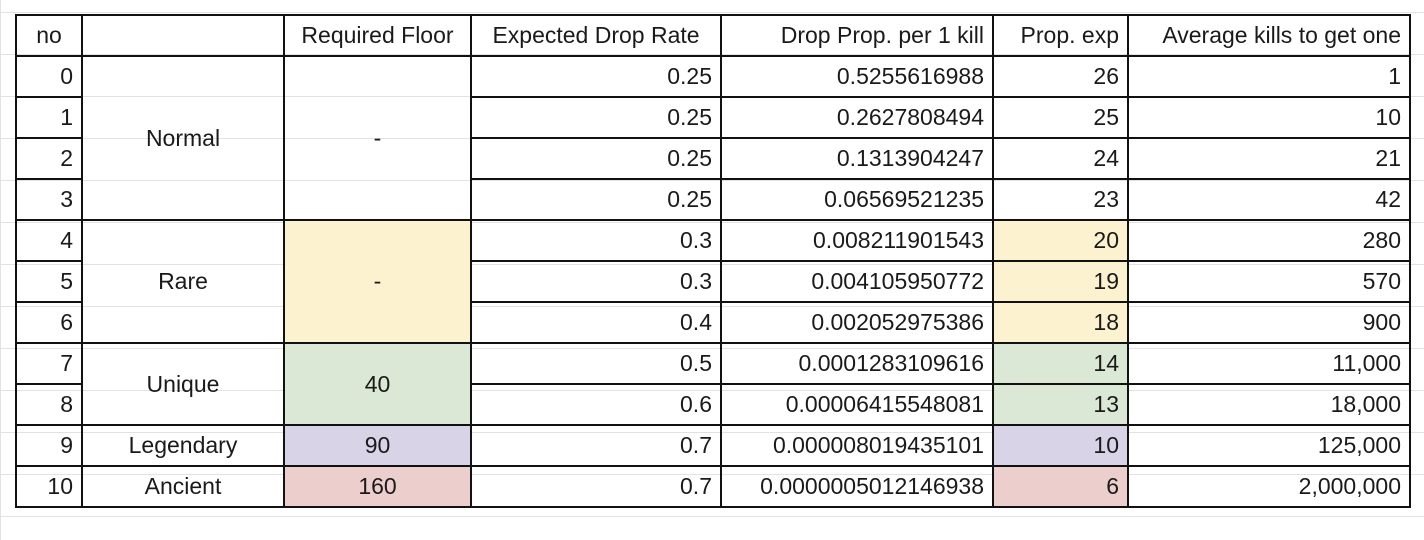 The image size is (1424, 540). I want to click on header-no: no, so click(49, 35).